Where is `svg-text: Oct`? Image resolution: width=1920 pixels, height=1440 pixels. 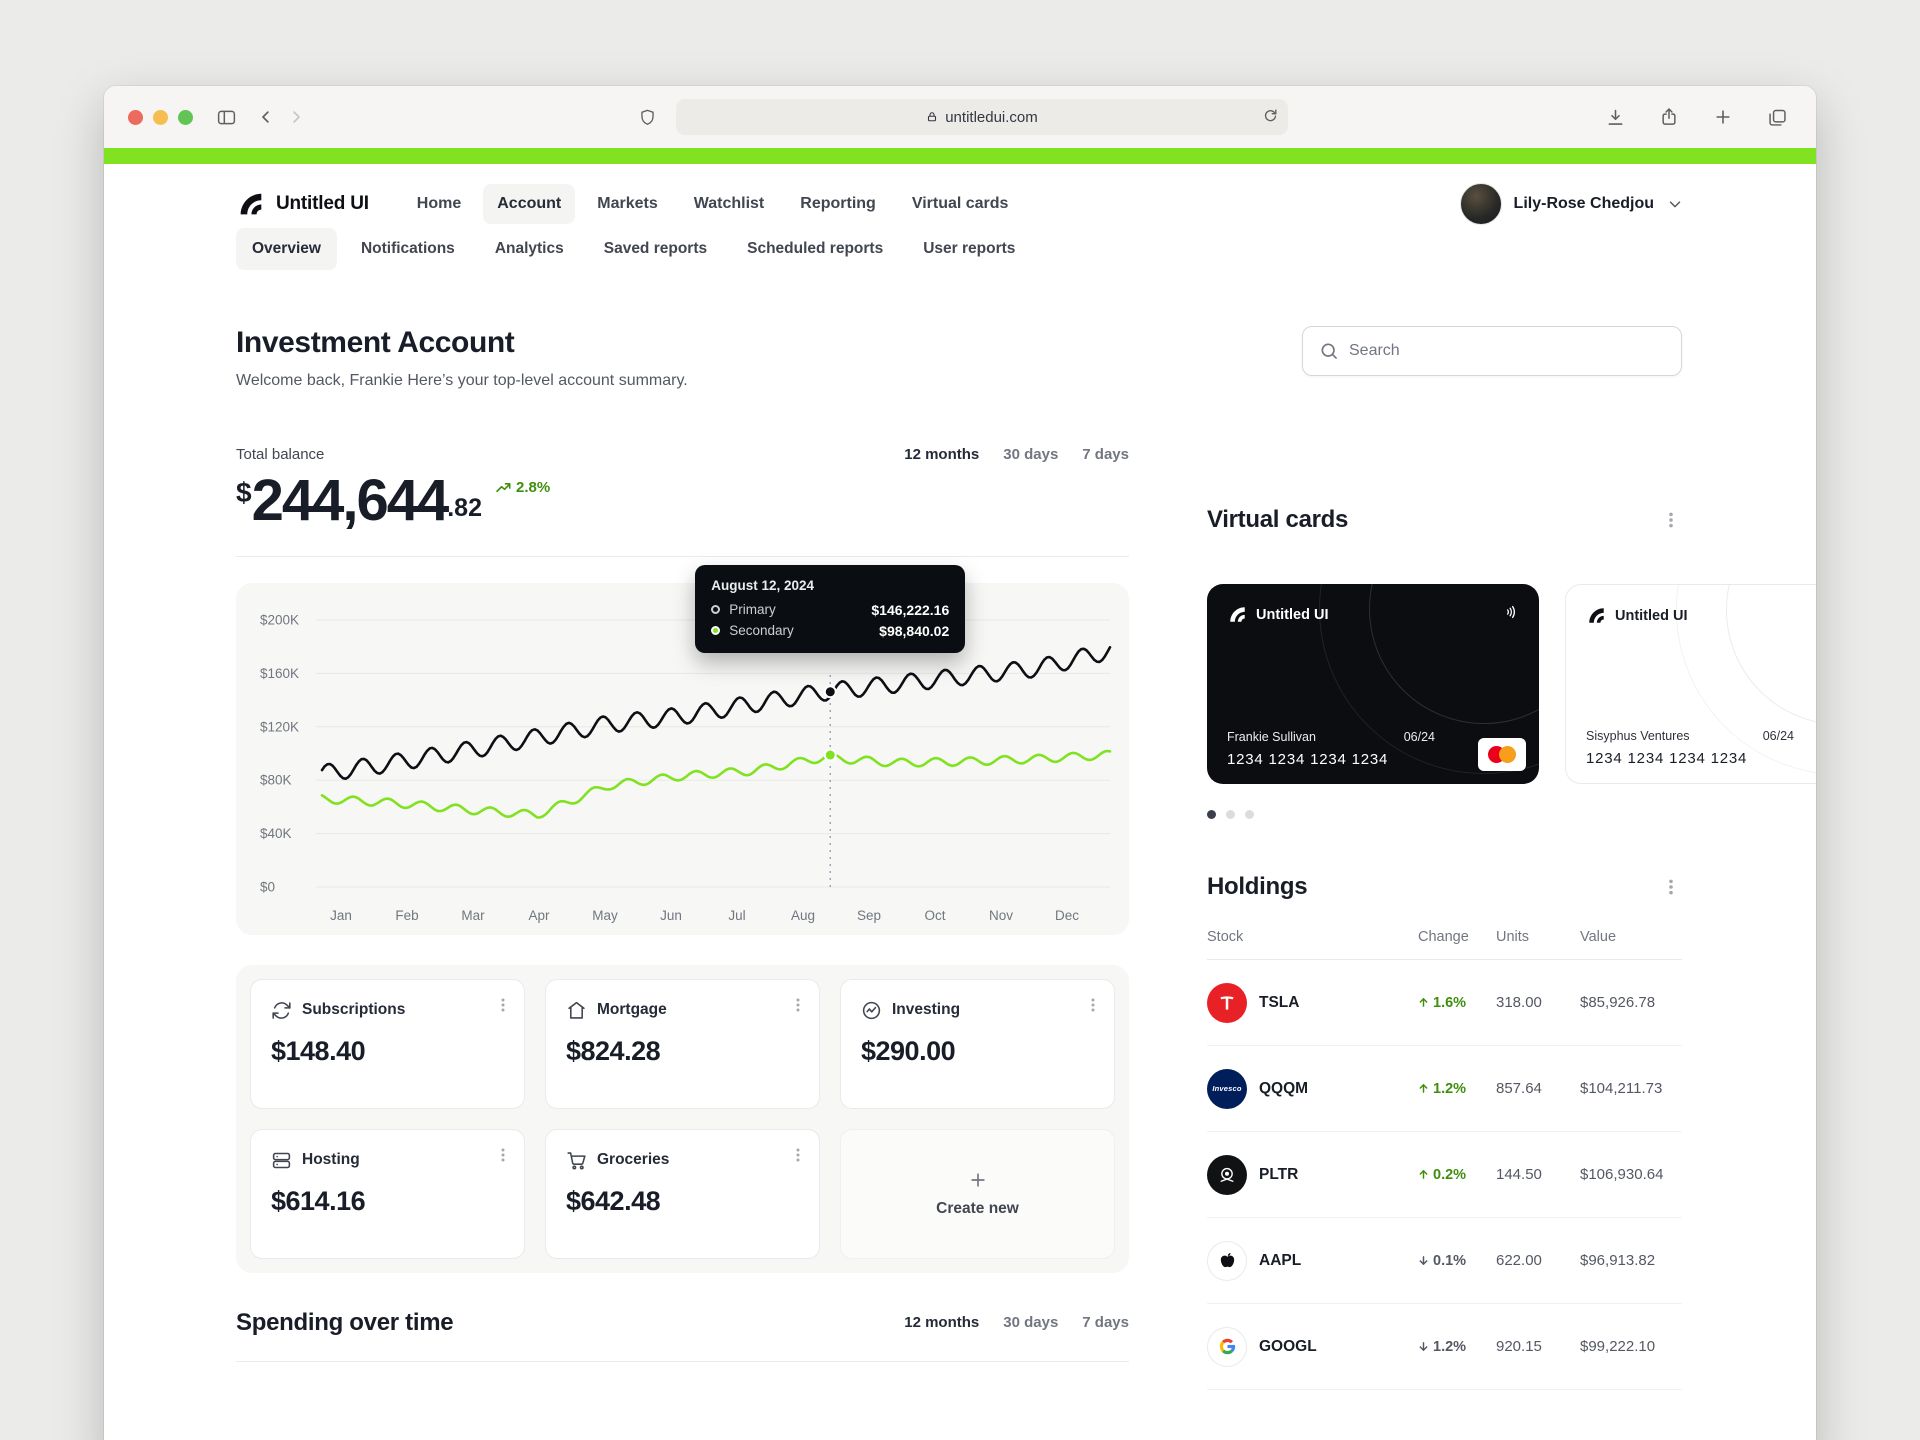
svg-text: Oct is located at coordinates (934, 915).